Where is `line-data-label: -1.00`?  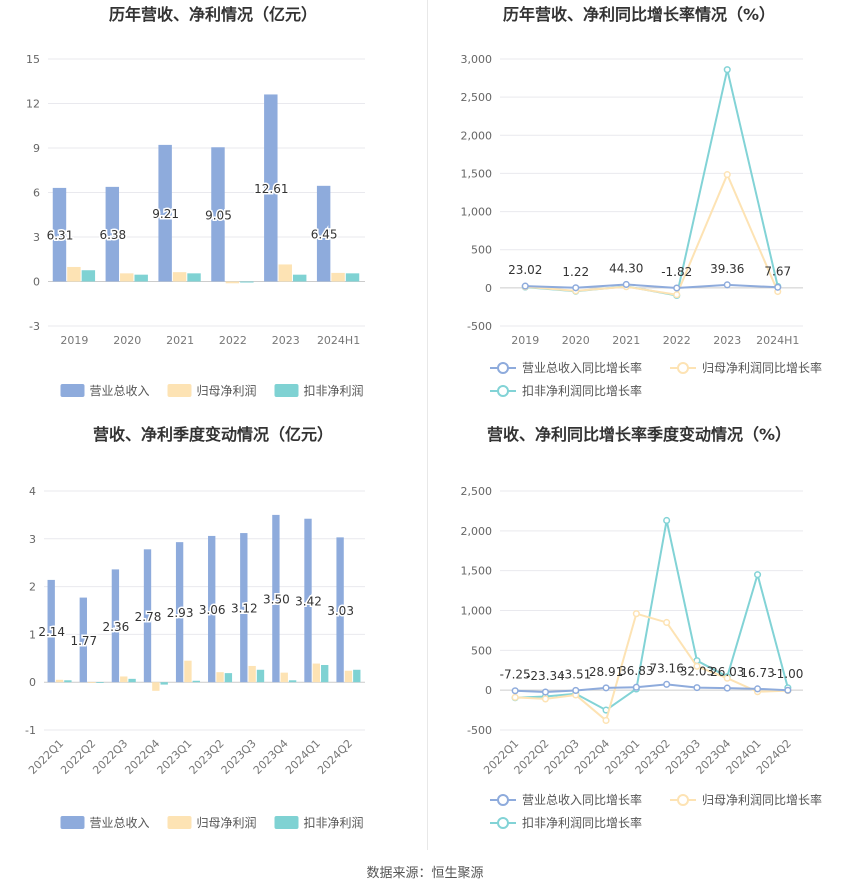
line-data-label: -1.00 is located at coordinates (787, 674).